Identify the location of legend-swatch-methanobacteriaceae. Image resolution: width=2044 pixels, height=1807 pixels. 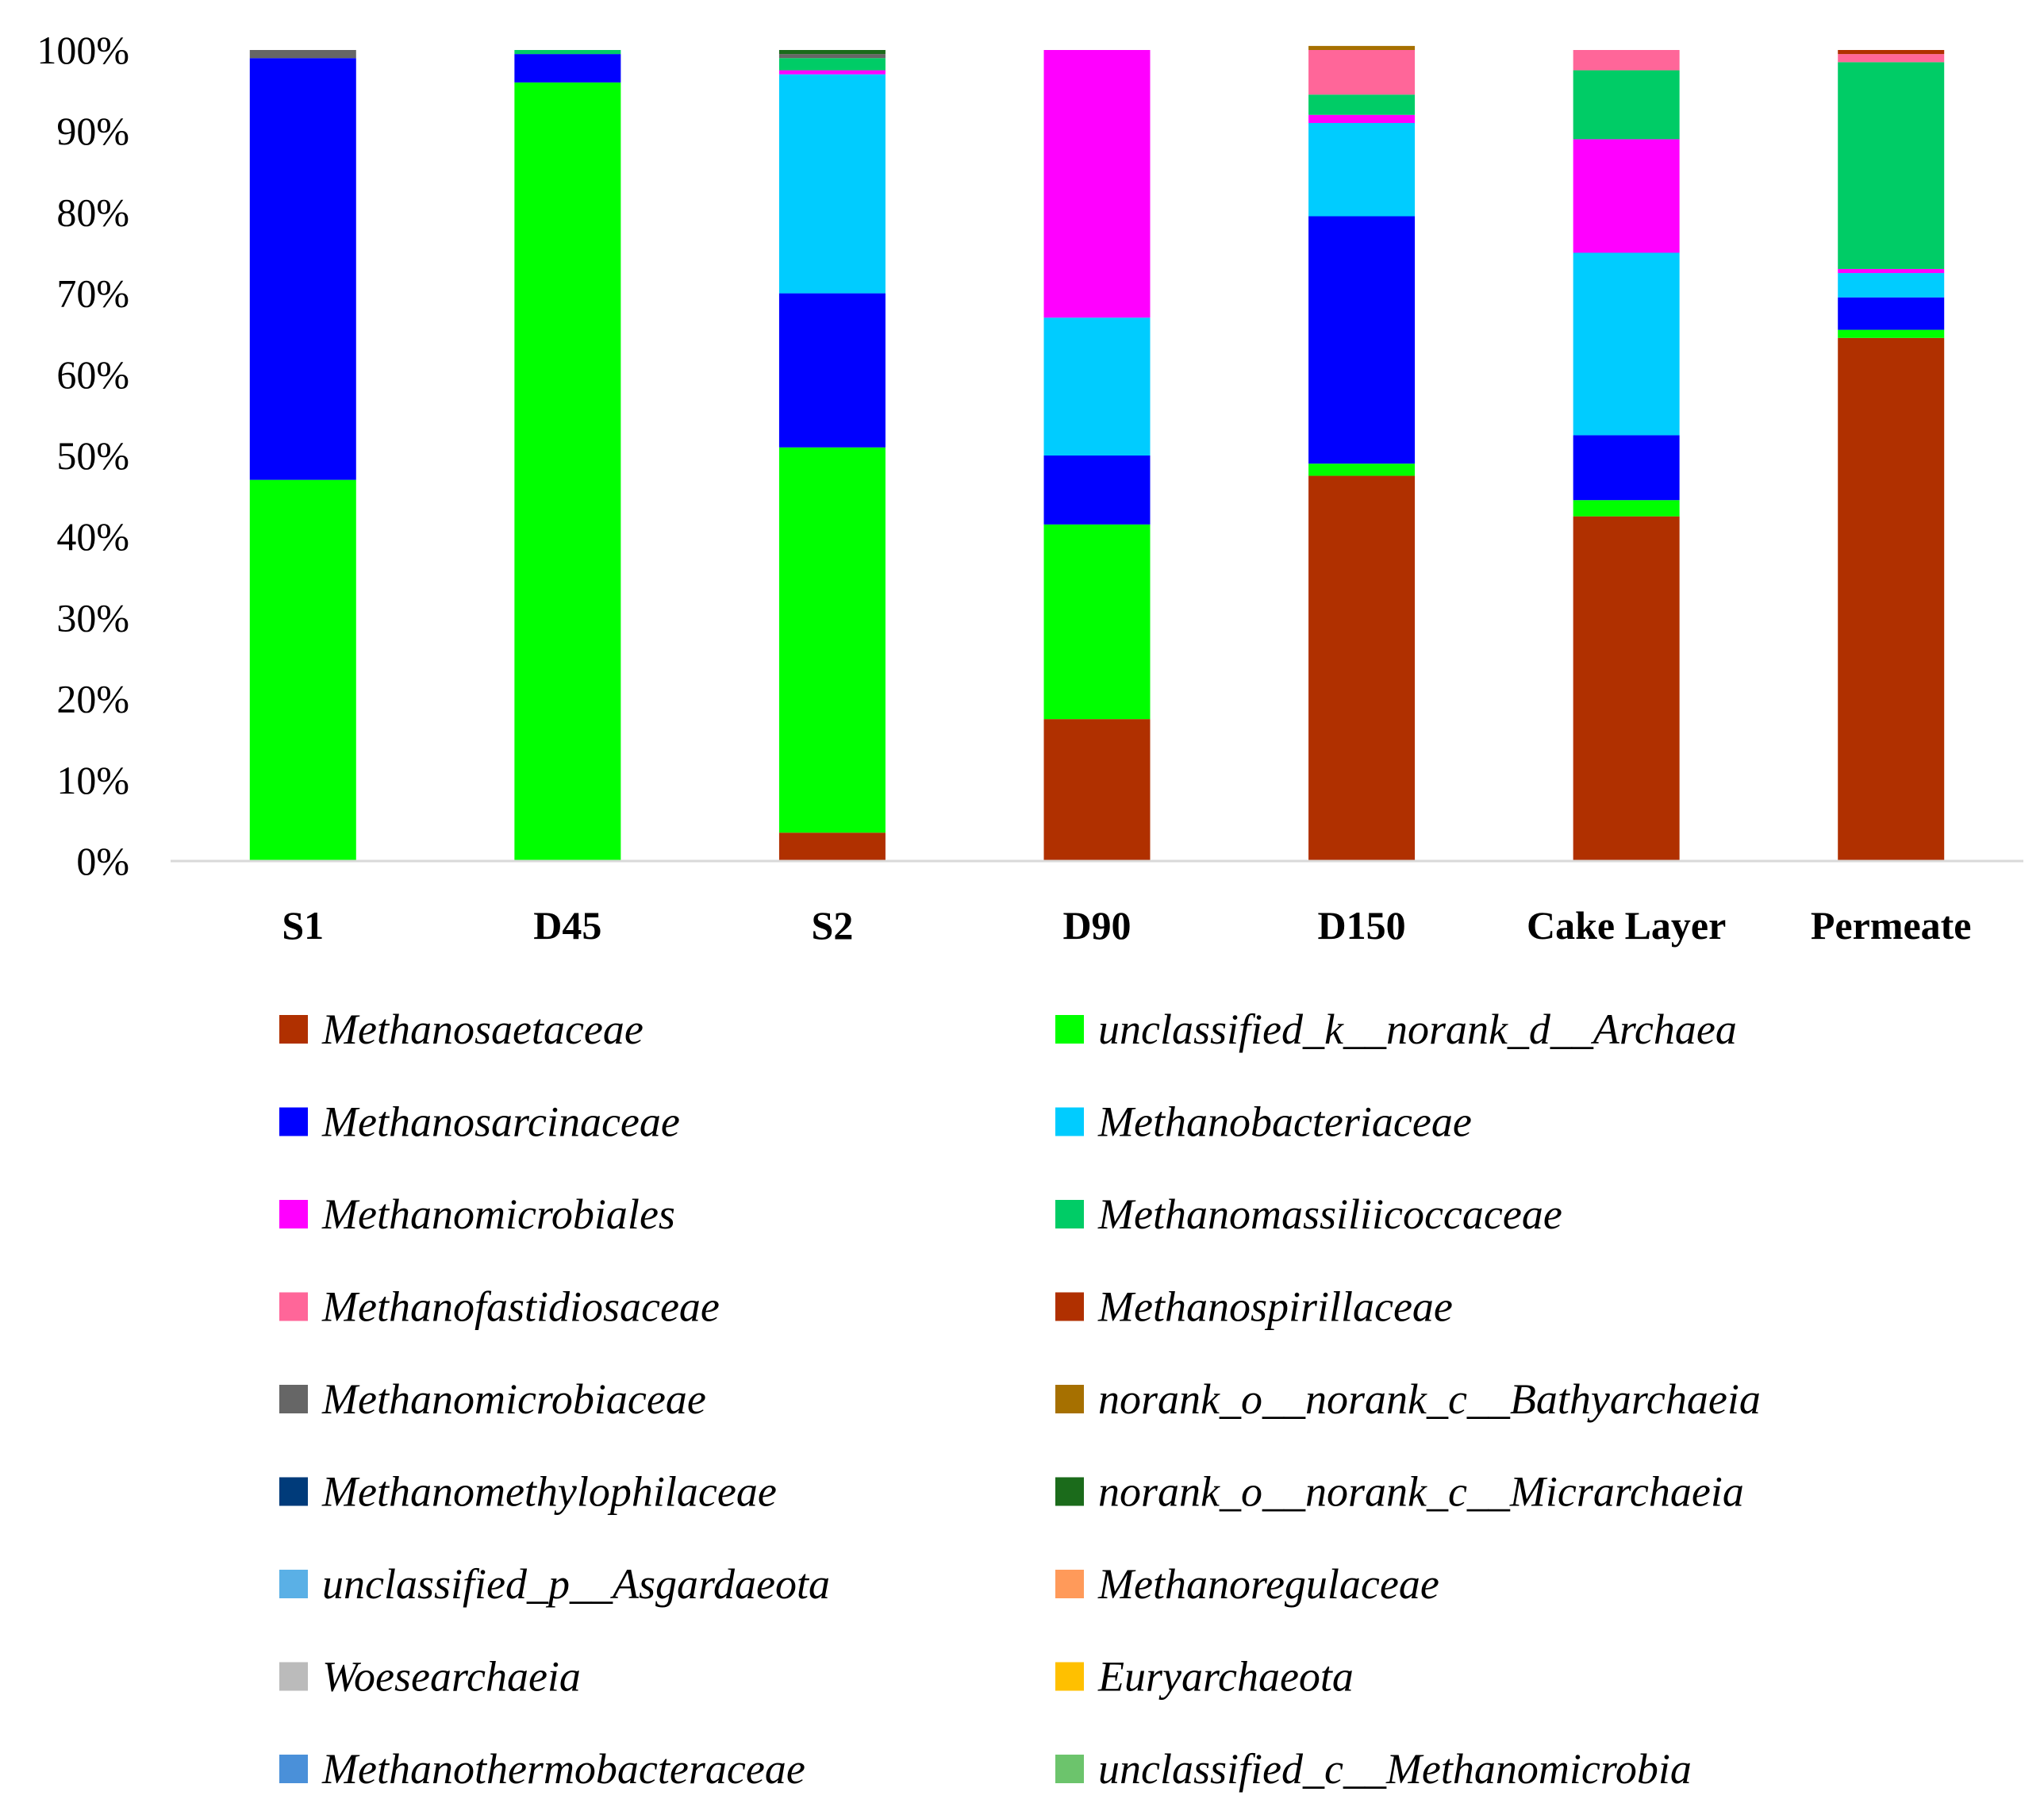
(1069, 1121).